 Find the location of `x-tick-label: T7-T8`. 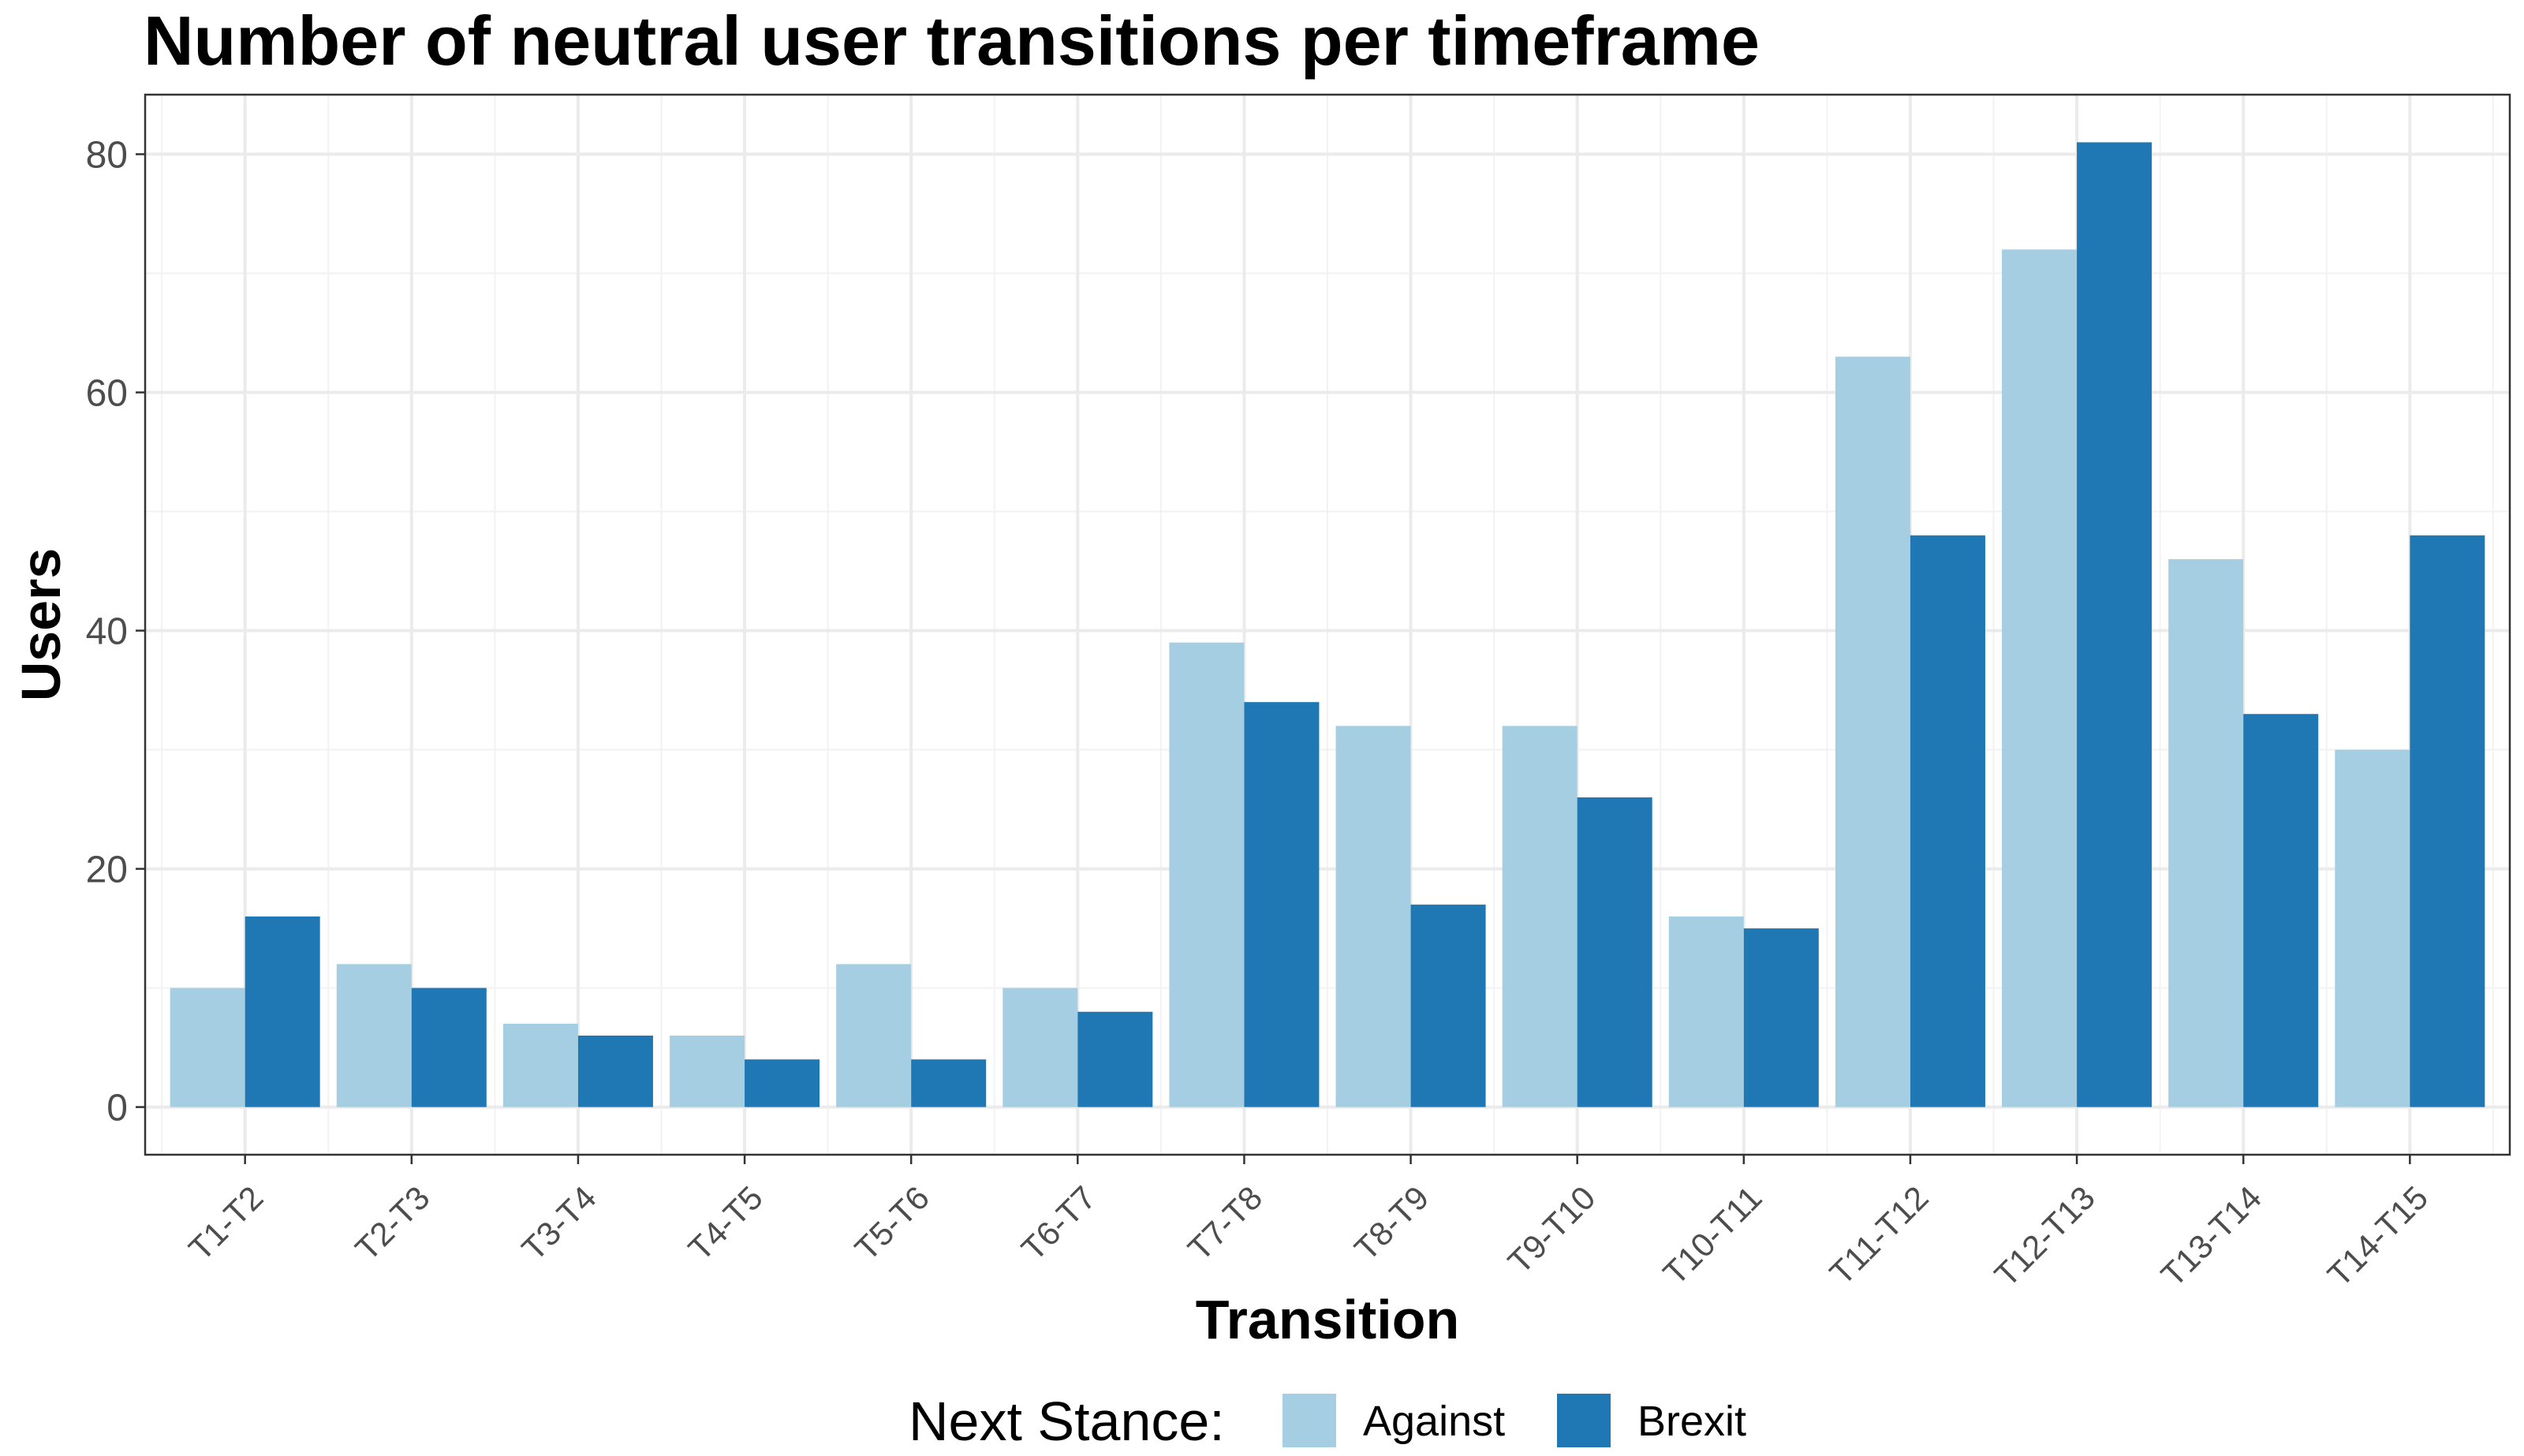

x-tick-label: T7-T8 is located at coordinates (1225, 1223).